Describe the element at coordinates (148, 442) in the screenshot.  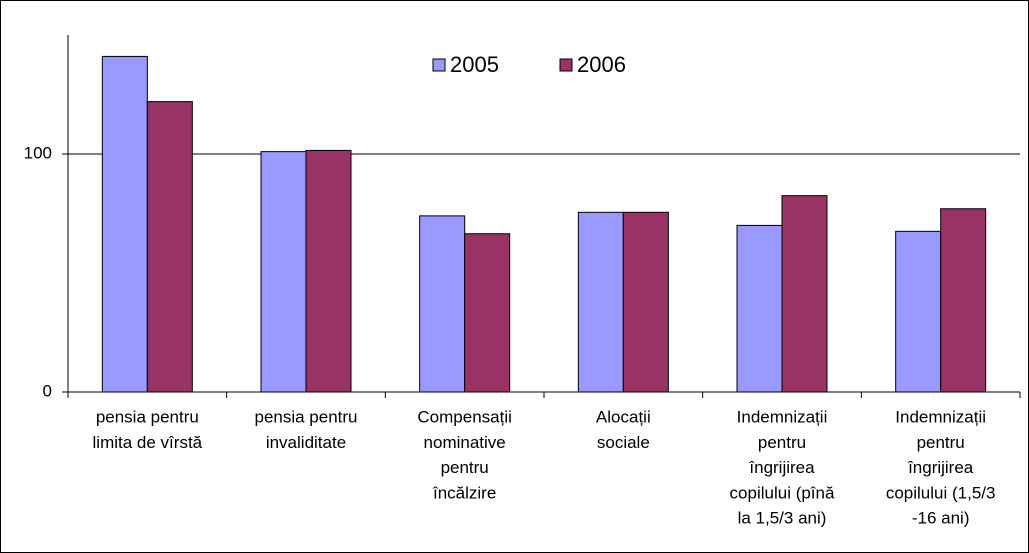
I see `x-tick-label: limita de vîrstă` at that location.